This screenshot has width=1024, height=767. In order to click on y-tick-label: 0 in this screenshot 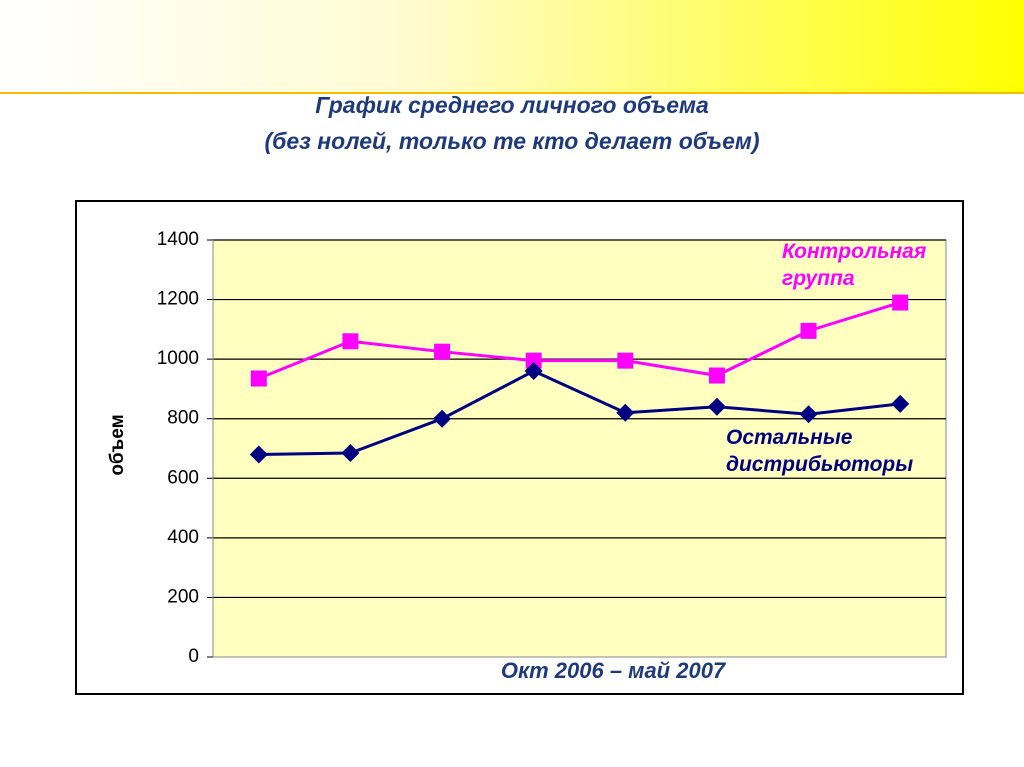, I will do `click(193, 656)`.